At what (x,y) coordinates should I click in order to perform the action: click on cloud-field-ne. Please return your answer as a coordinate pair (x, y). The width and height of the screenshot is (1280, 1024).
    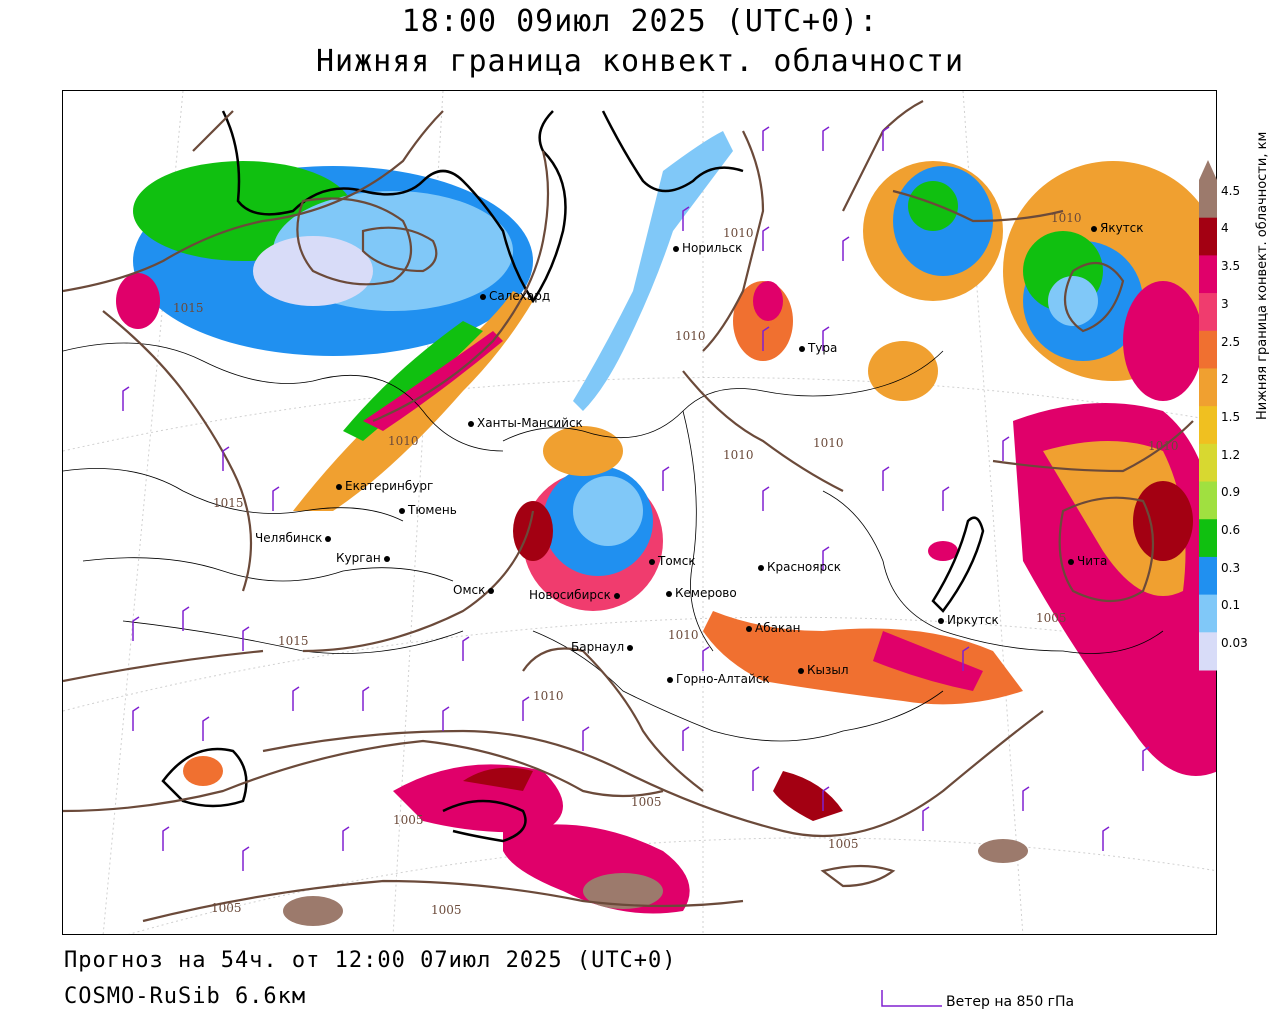
    Looking at the image, I should click on (1039, 281).